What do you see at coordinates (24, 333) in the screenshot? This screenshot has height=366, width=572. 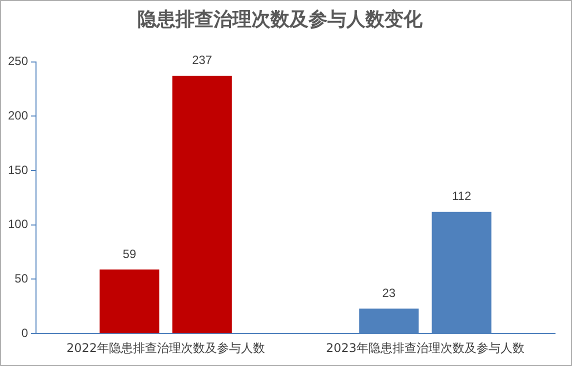 I see `y-tick-label: 0` at bounding box center [24, 333].